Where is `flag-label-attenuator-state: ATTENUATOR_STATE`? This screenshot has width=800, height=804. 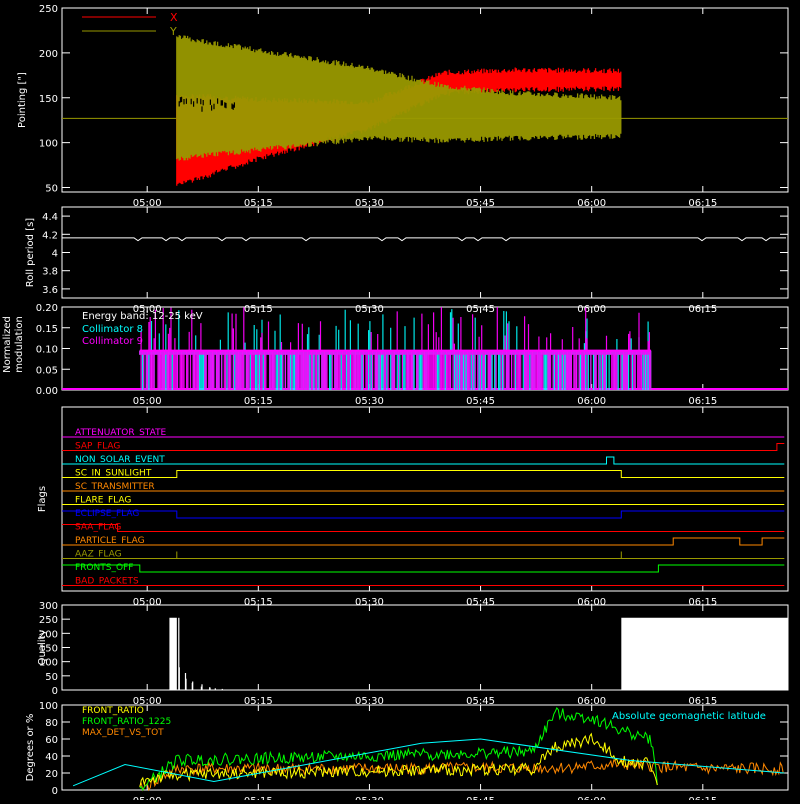 flag-label-attenuator-state: ATTENUATOR_STATE is located at coordinates (121, 433).